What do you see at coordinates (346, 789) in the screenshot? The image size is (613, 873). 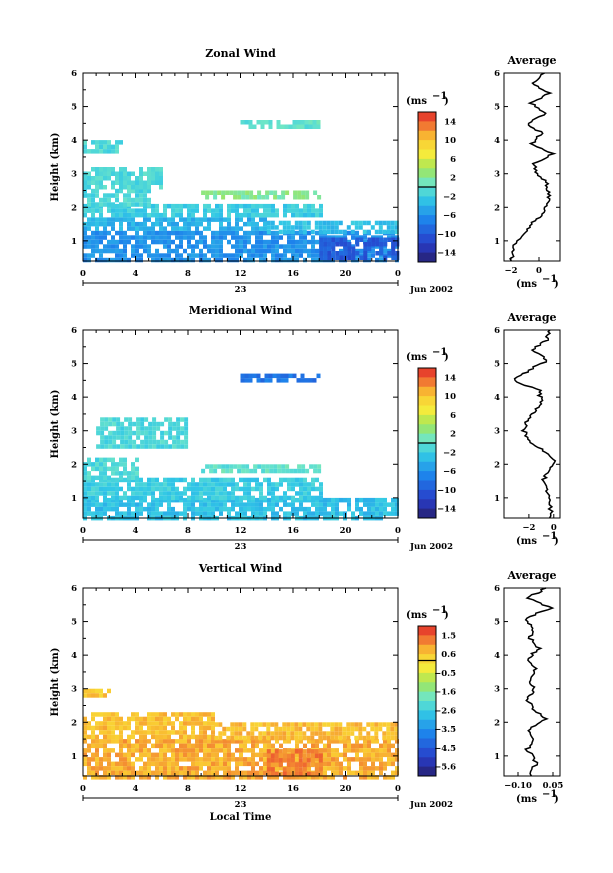 I see `x-tick-label: 20` at bounding box center [346, 789].